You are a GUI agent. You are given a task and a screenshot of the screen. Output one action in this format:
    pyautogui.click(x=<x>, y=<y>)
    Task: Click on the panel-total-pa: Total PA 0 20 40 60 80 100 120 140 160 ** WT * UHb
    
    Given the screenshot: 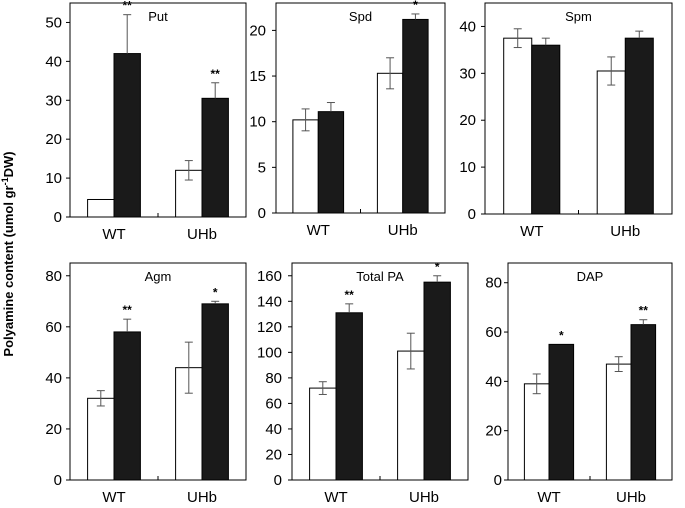 What is the action you would take?
    pyautogui.click(x=363, y=383)
    